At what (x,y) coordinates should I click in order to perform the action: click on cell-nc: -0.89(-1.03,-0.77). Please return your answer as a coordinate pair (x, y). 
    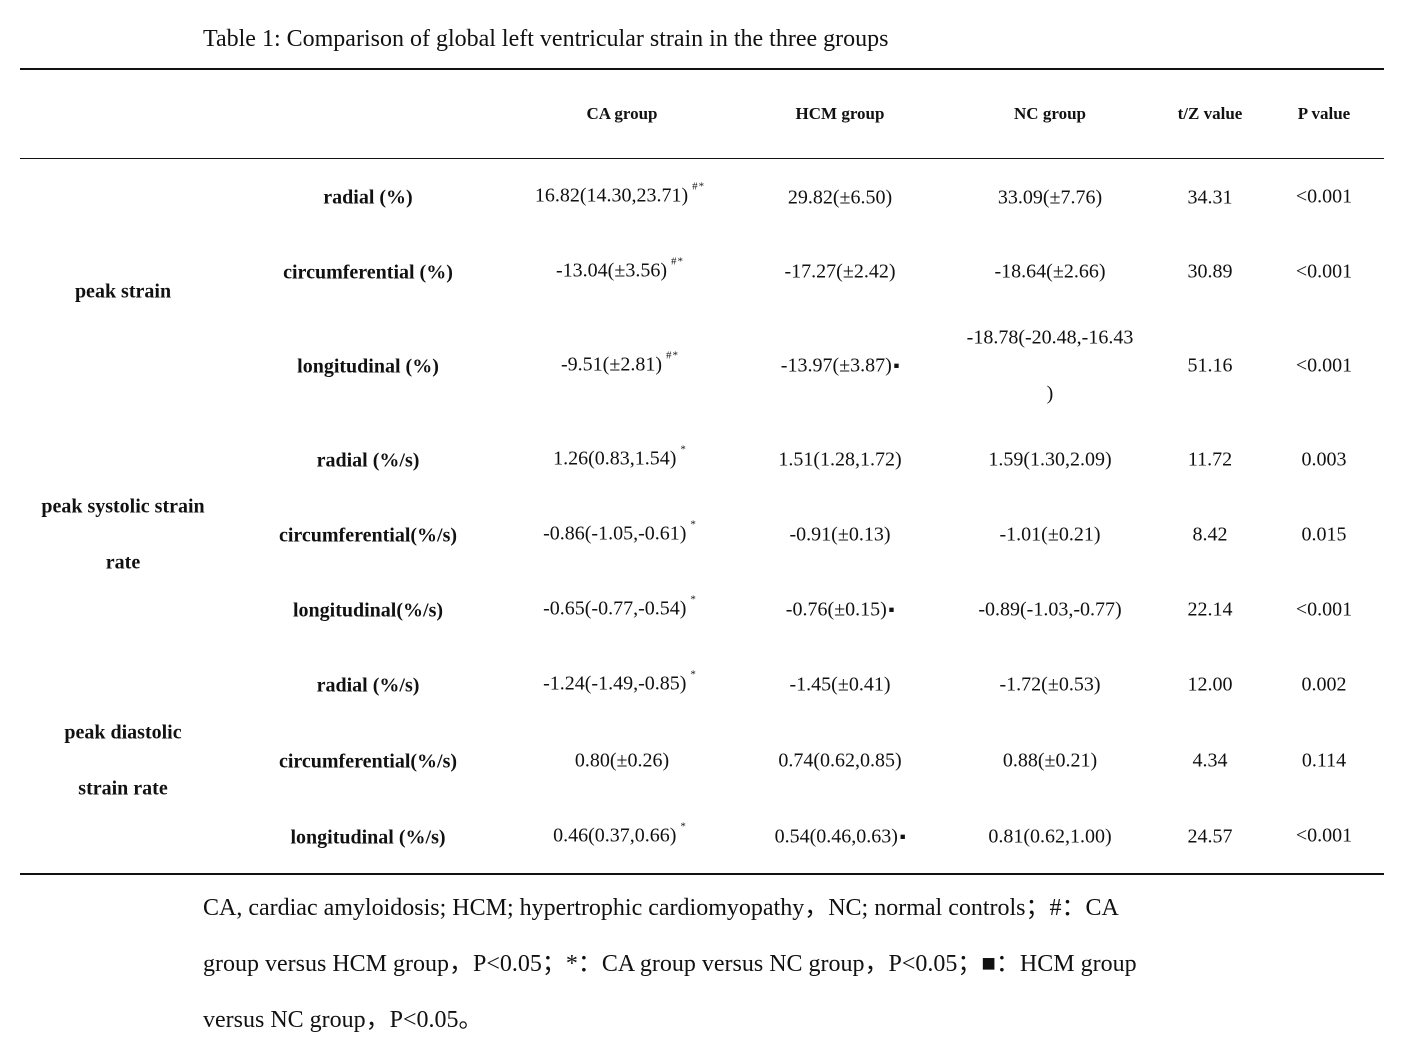
    Looking at the image, I should click on (1050, 609).